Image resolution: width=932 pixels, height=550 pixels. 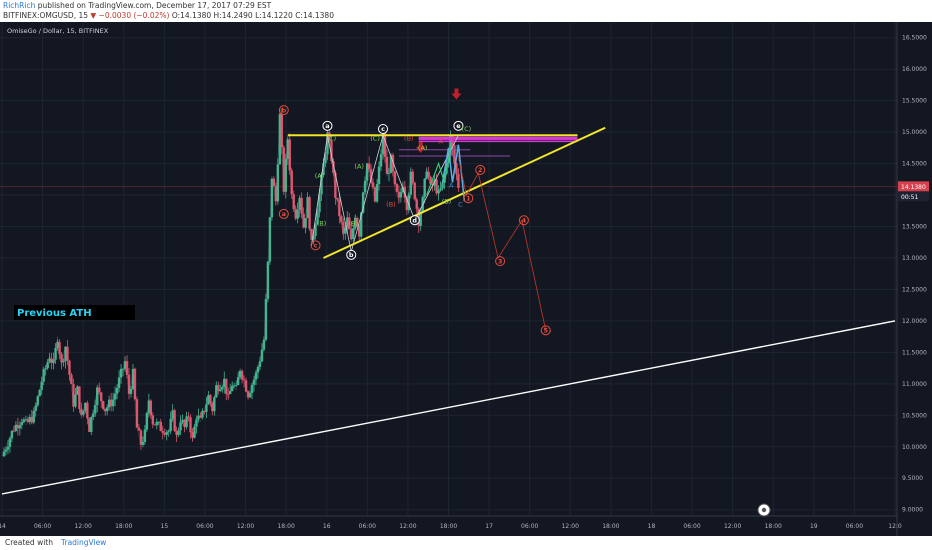 I want to click on y-tick-label: 15.5000, so click(x=914, y=101).